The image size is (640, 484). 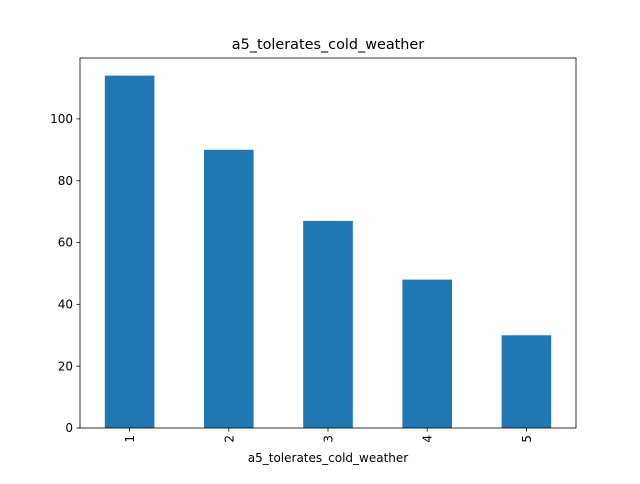 I want to click on y-tick-label-0: 0, so click(x=69, y=428).